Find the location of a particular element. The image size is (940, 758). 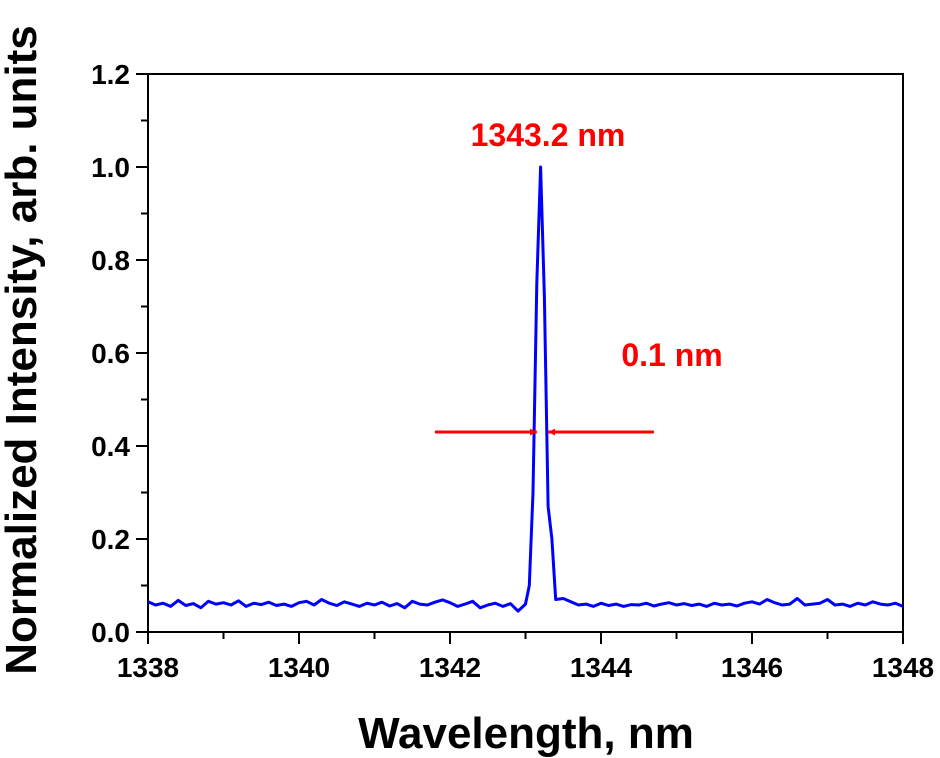

y-tick-label: 0.2 is located at coordinates (110, 539).